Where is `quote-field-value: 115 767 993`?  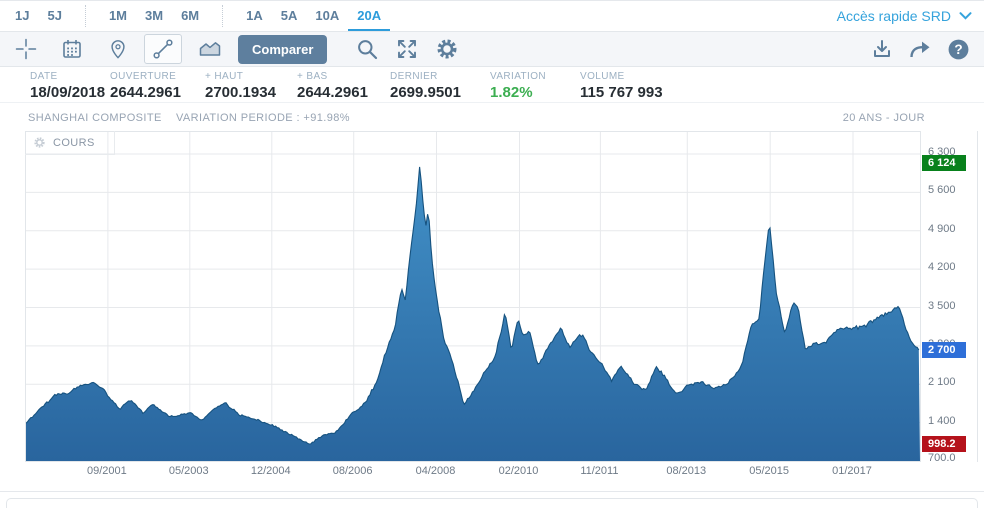
quote-field-value: 115 767 993 is located at coordinates (621, 92).